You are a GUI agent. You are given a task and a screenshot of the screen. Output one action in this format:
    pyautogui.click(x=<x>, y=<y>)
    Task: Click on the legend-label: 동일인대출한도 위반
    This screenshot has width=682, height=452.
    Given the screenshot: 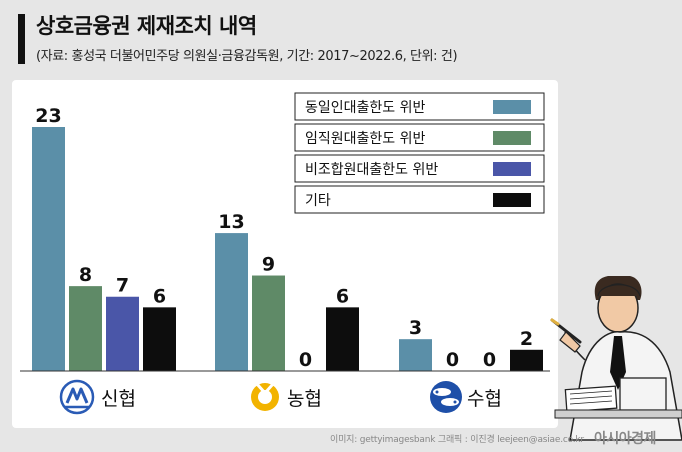 What is the action you would take?
    pyautogui.click(x=365, y=108)
    